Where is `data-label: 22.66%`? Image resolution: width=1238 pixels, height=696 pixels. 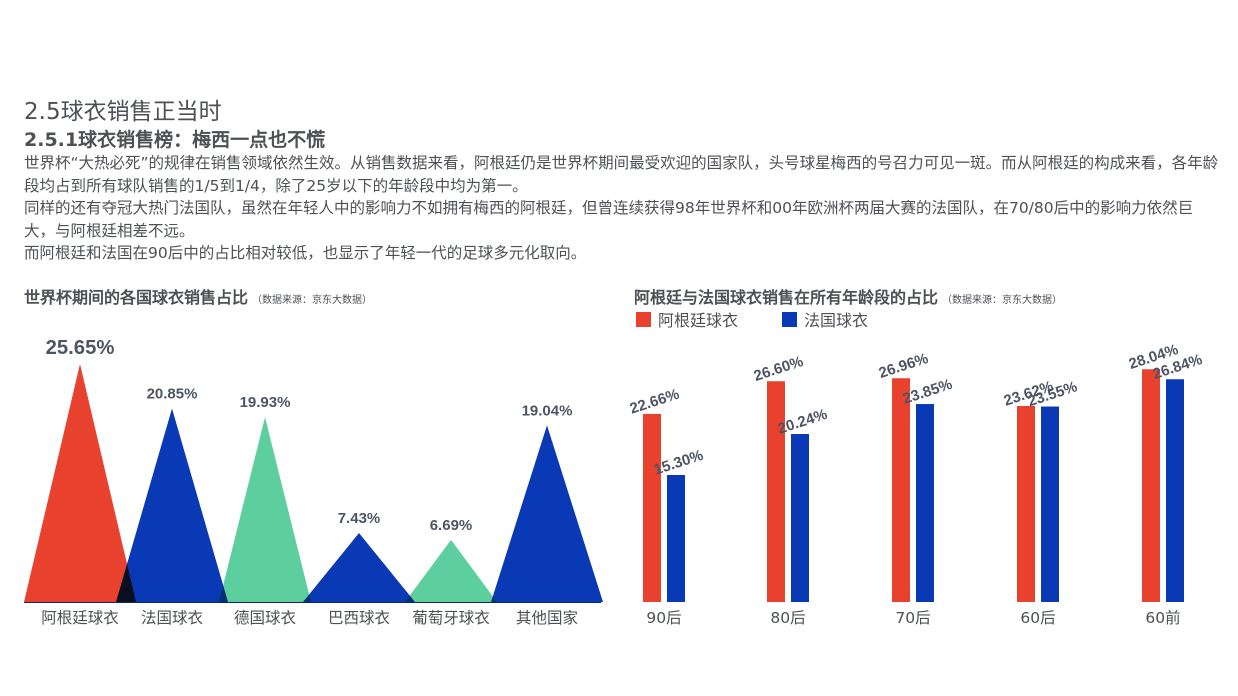
data-label: 22.66% is located at coordinates (655, 402).